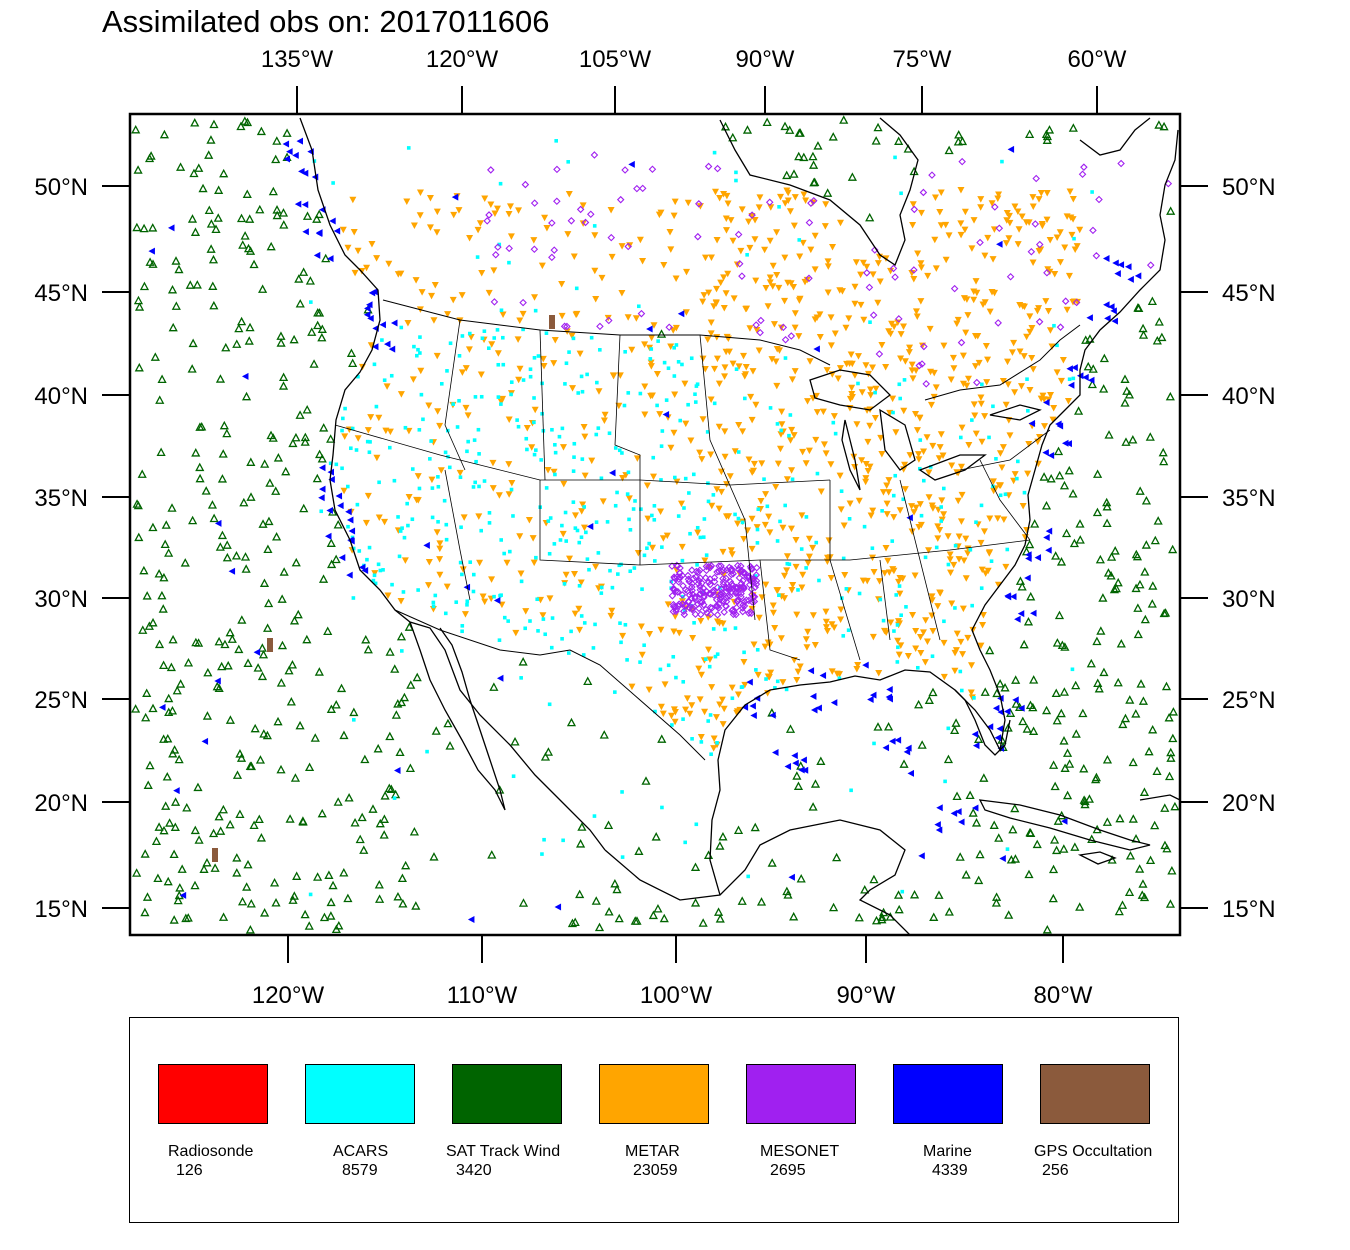 The width and height of the screenshot is (1350, 1250). What do you see at coordinates (1093, 1151) in the screenshot?
I see `legend-label: GPS Occultation` at bounding box center [1093, 1151].